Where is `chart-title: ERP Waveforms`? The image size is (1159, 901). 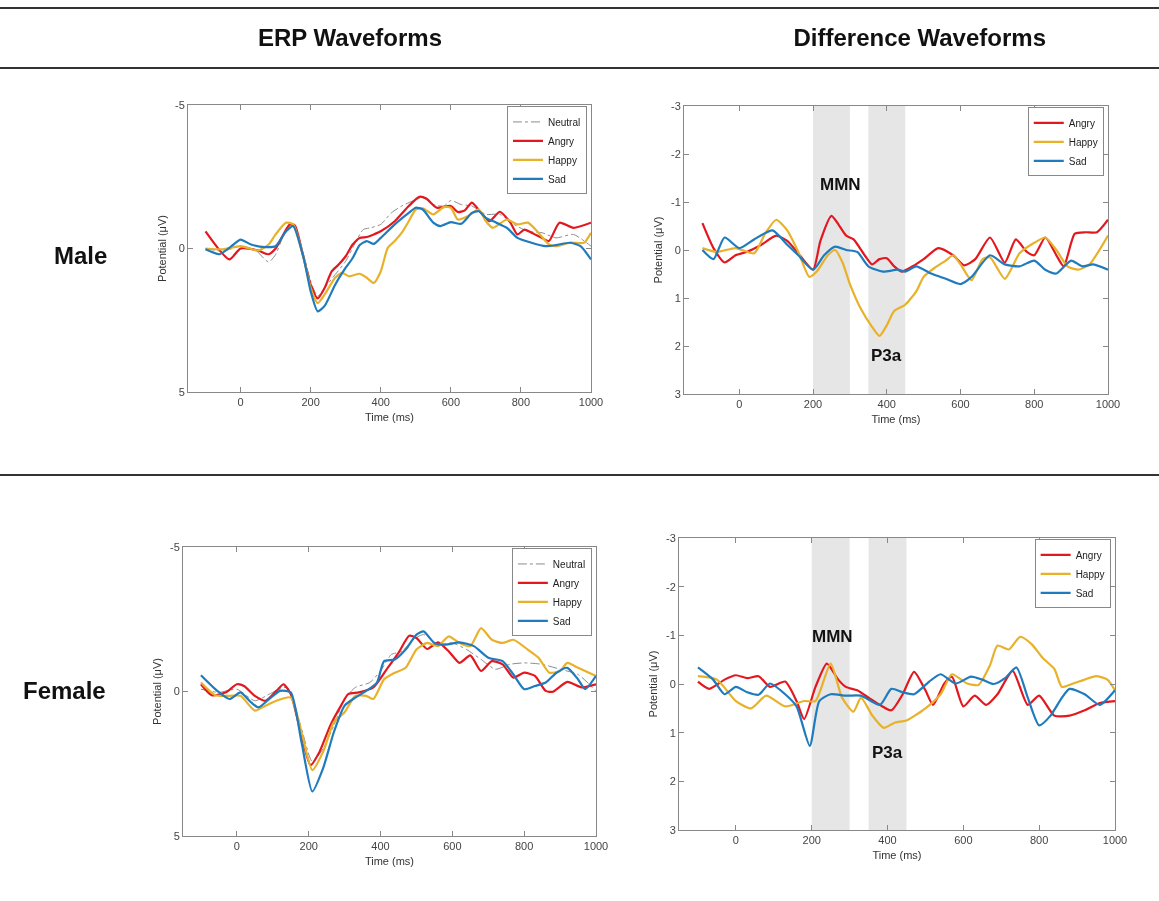 chart-title: ERP Waveforms is located at coordinates (350, 38).